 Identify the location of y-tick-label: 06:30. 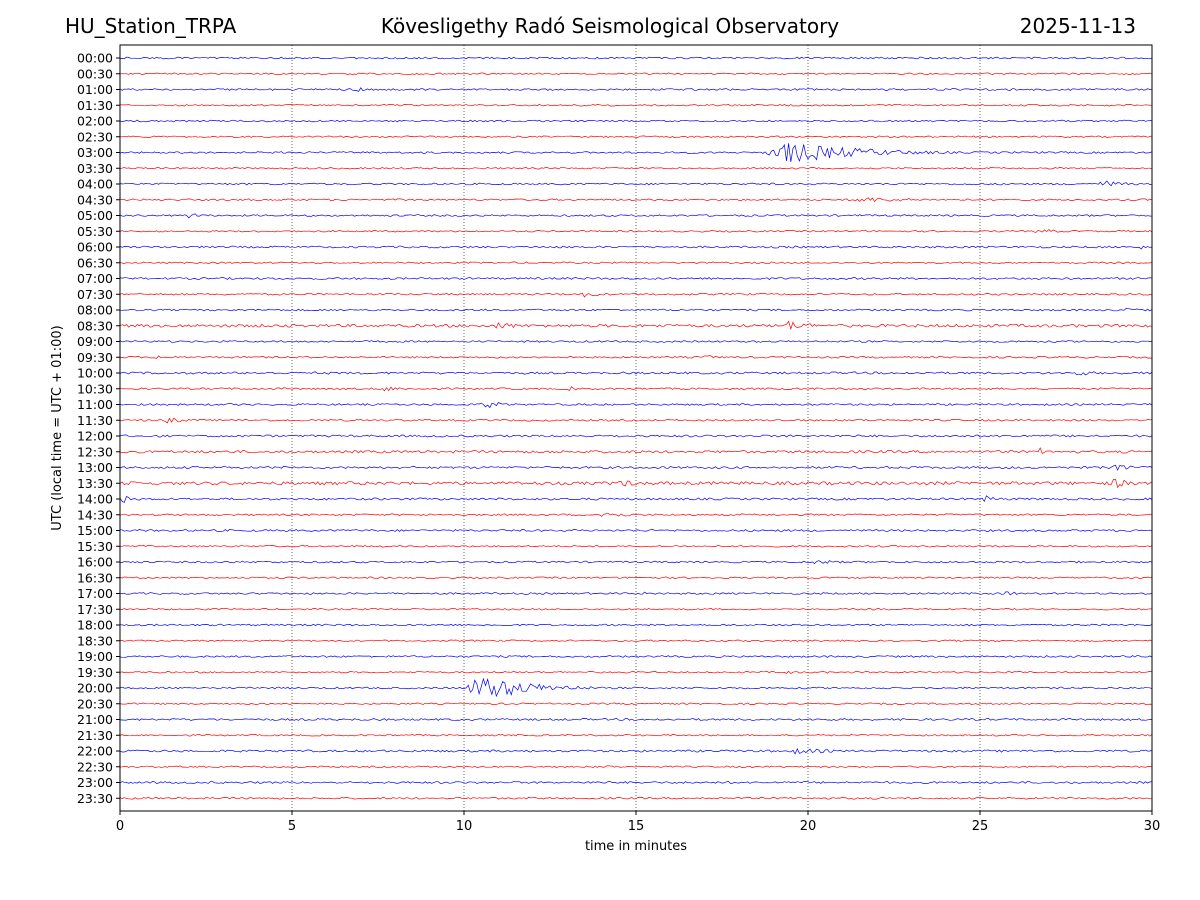
(95, 262).